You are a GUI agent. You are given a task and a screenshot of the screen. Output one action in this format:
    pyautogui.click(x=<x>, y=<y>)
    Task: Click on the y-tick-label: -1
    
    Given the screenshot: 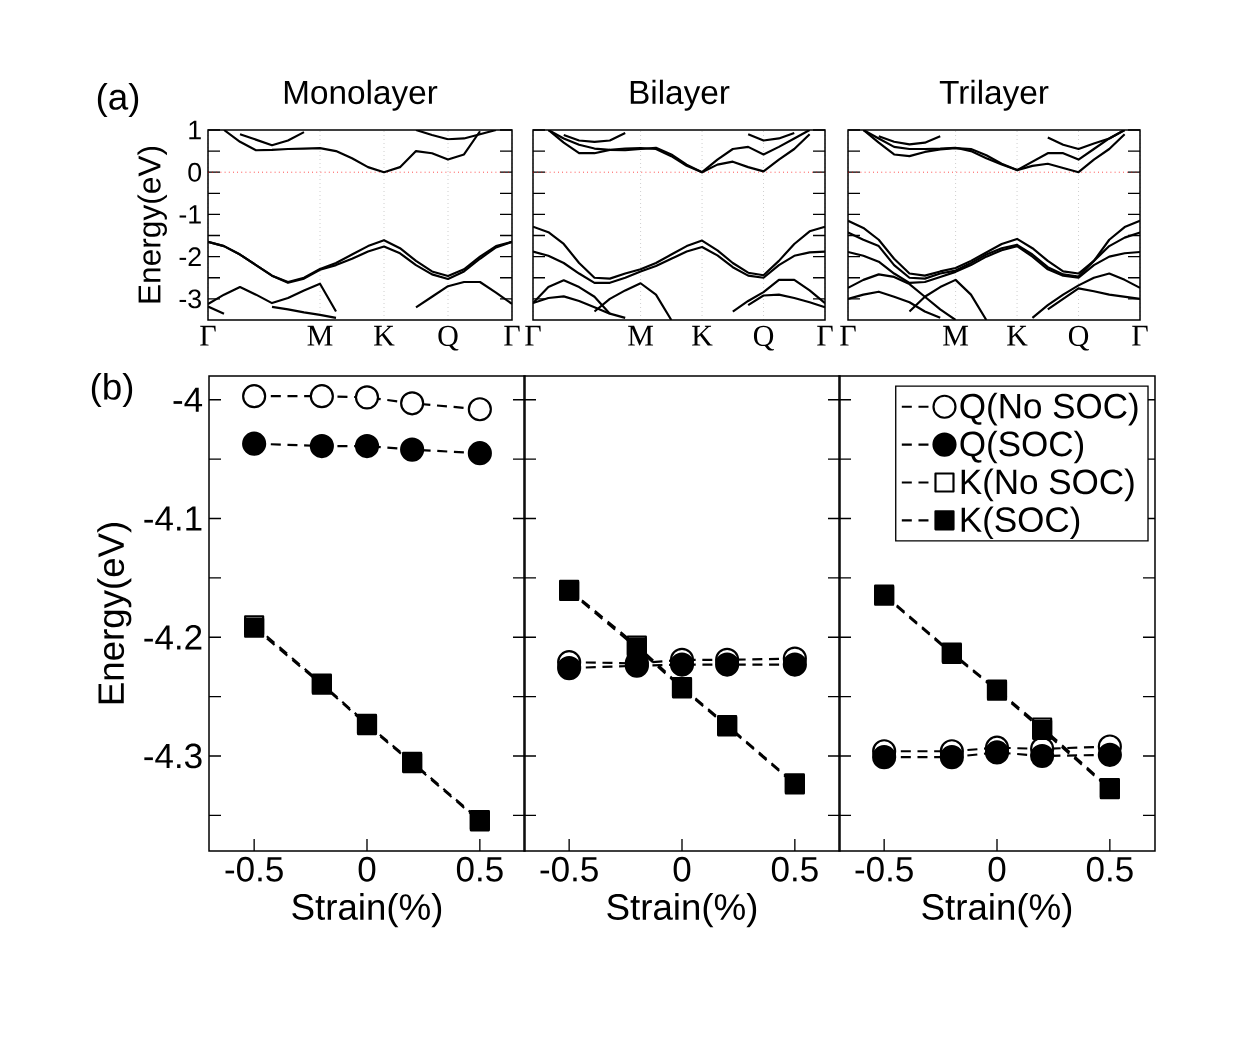 What is the action you would take?
    pyautogui.click(x=190, y=214)
    